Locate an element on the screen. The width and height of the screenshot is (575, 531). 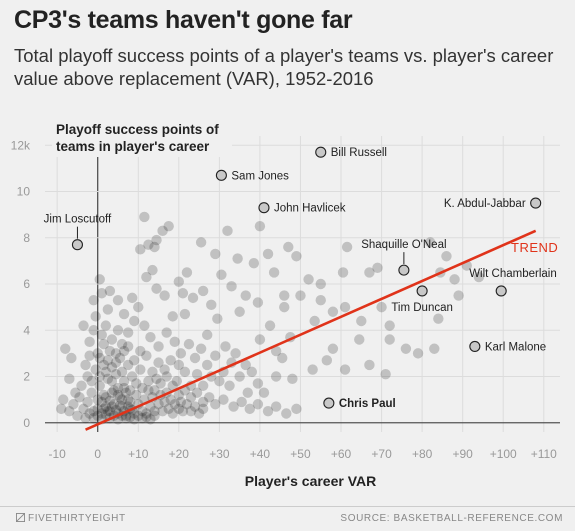
x-tick-label: +110 is located at coordinates (544, 454).